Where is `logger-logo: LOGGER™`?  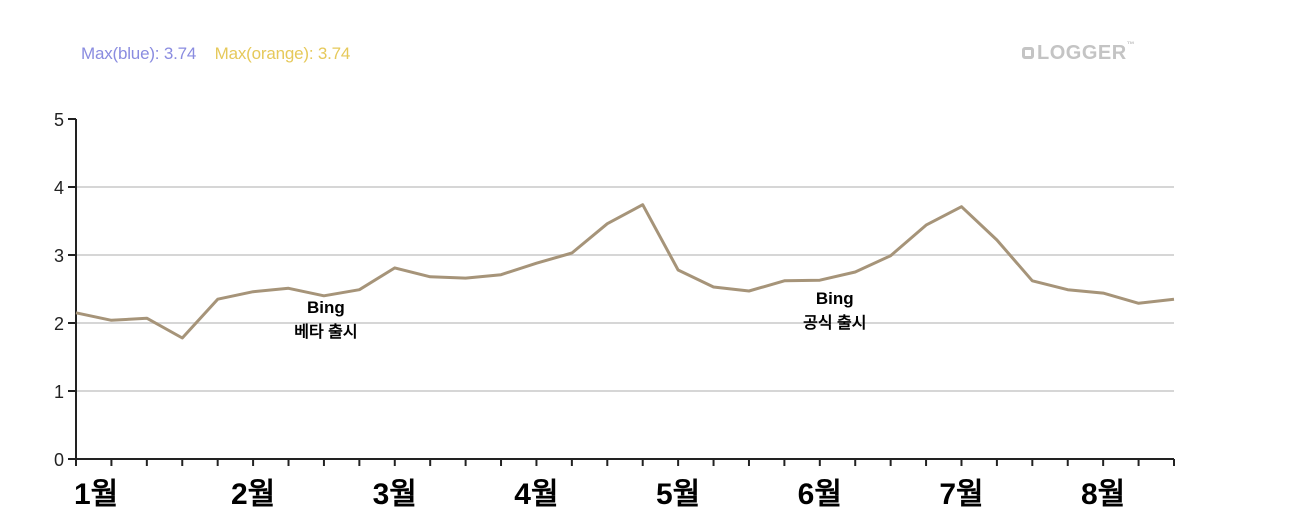
logger-logo: LOGGER™ is located at coordinates (1079, 52).